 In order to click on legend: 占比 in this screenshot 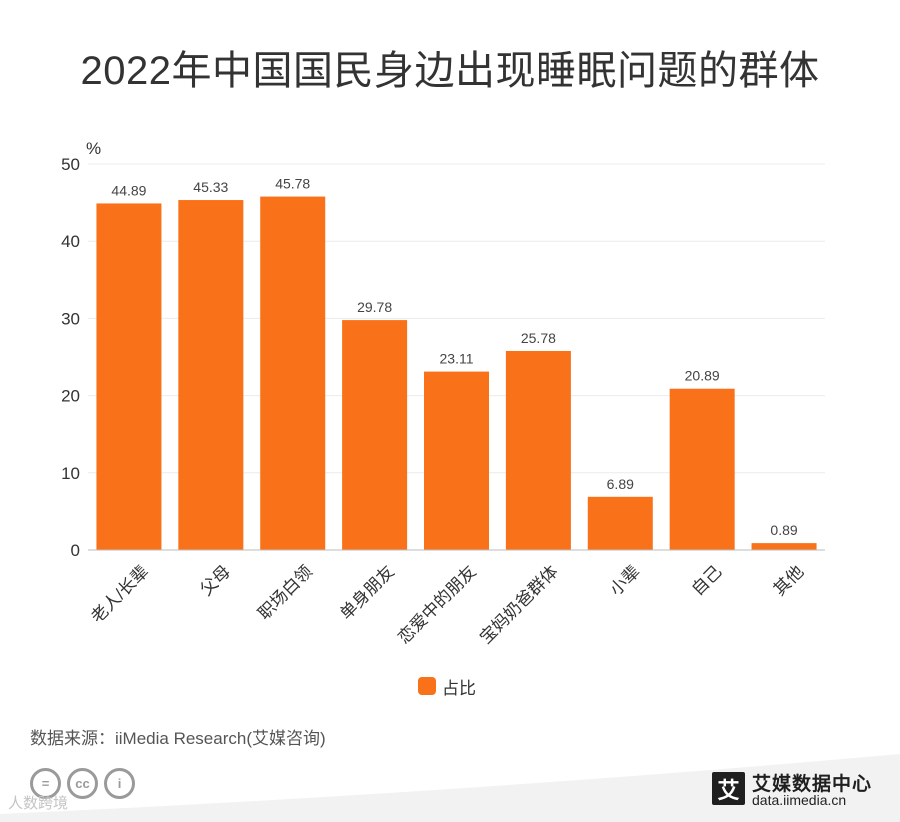, I will do `click(447, 686)`.